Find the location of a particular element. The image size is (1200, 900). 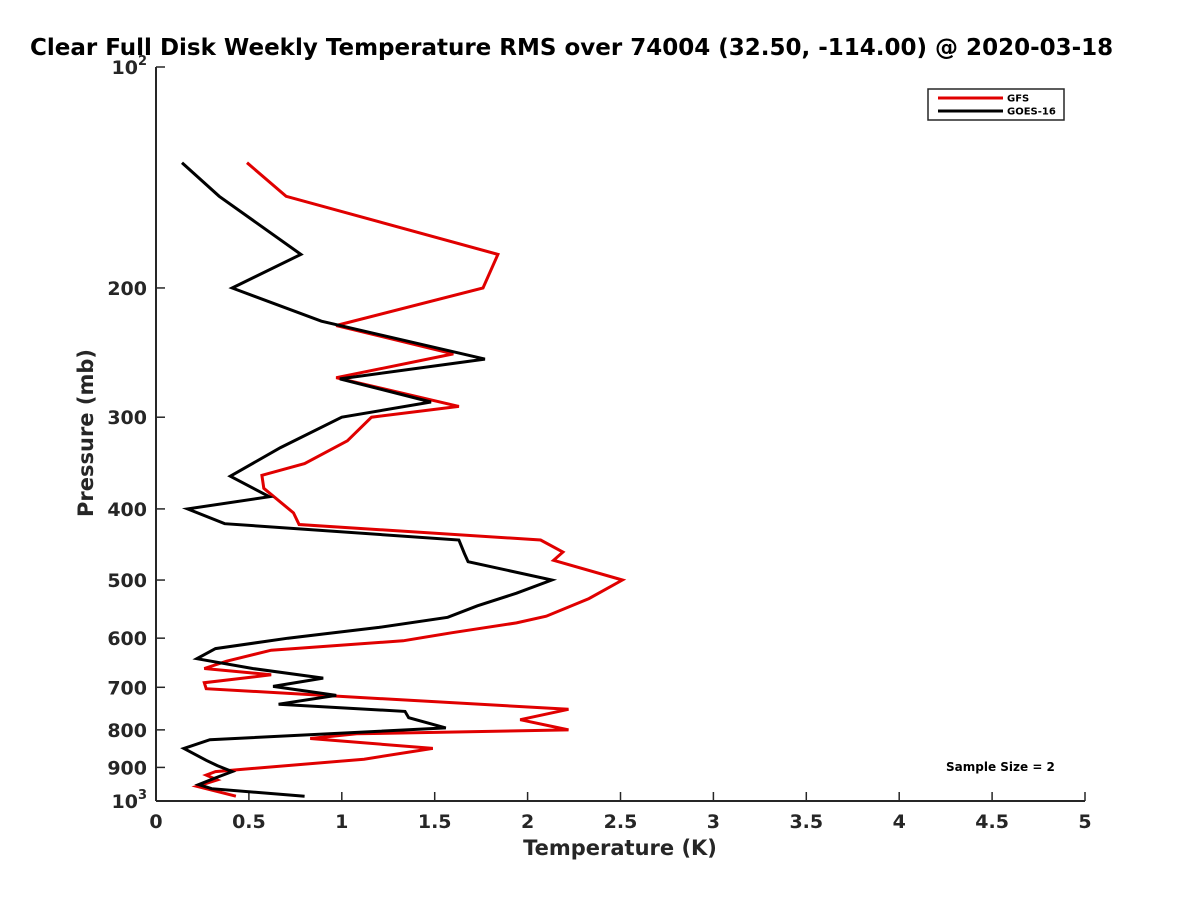

y-tick-label: 700 is located at coordinates (127, 688).